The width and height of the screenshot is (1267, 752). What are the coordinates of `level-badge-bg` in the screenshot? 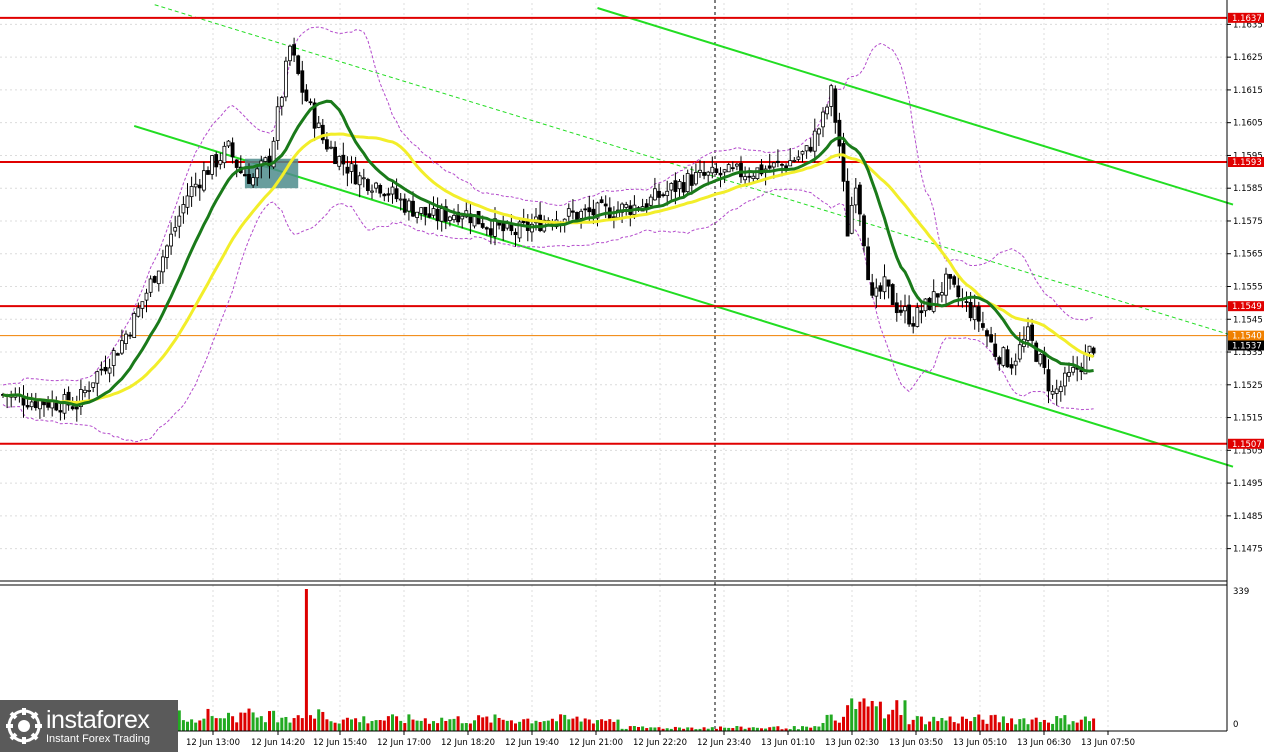 It's located at (1246, 306).